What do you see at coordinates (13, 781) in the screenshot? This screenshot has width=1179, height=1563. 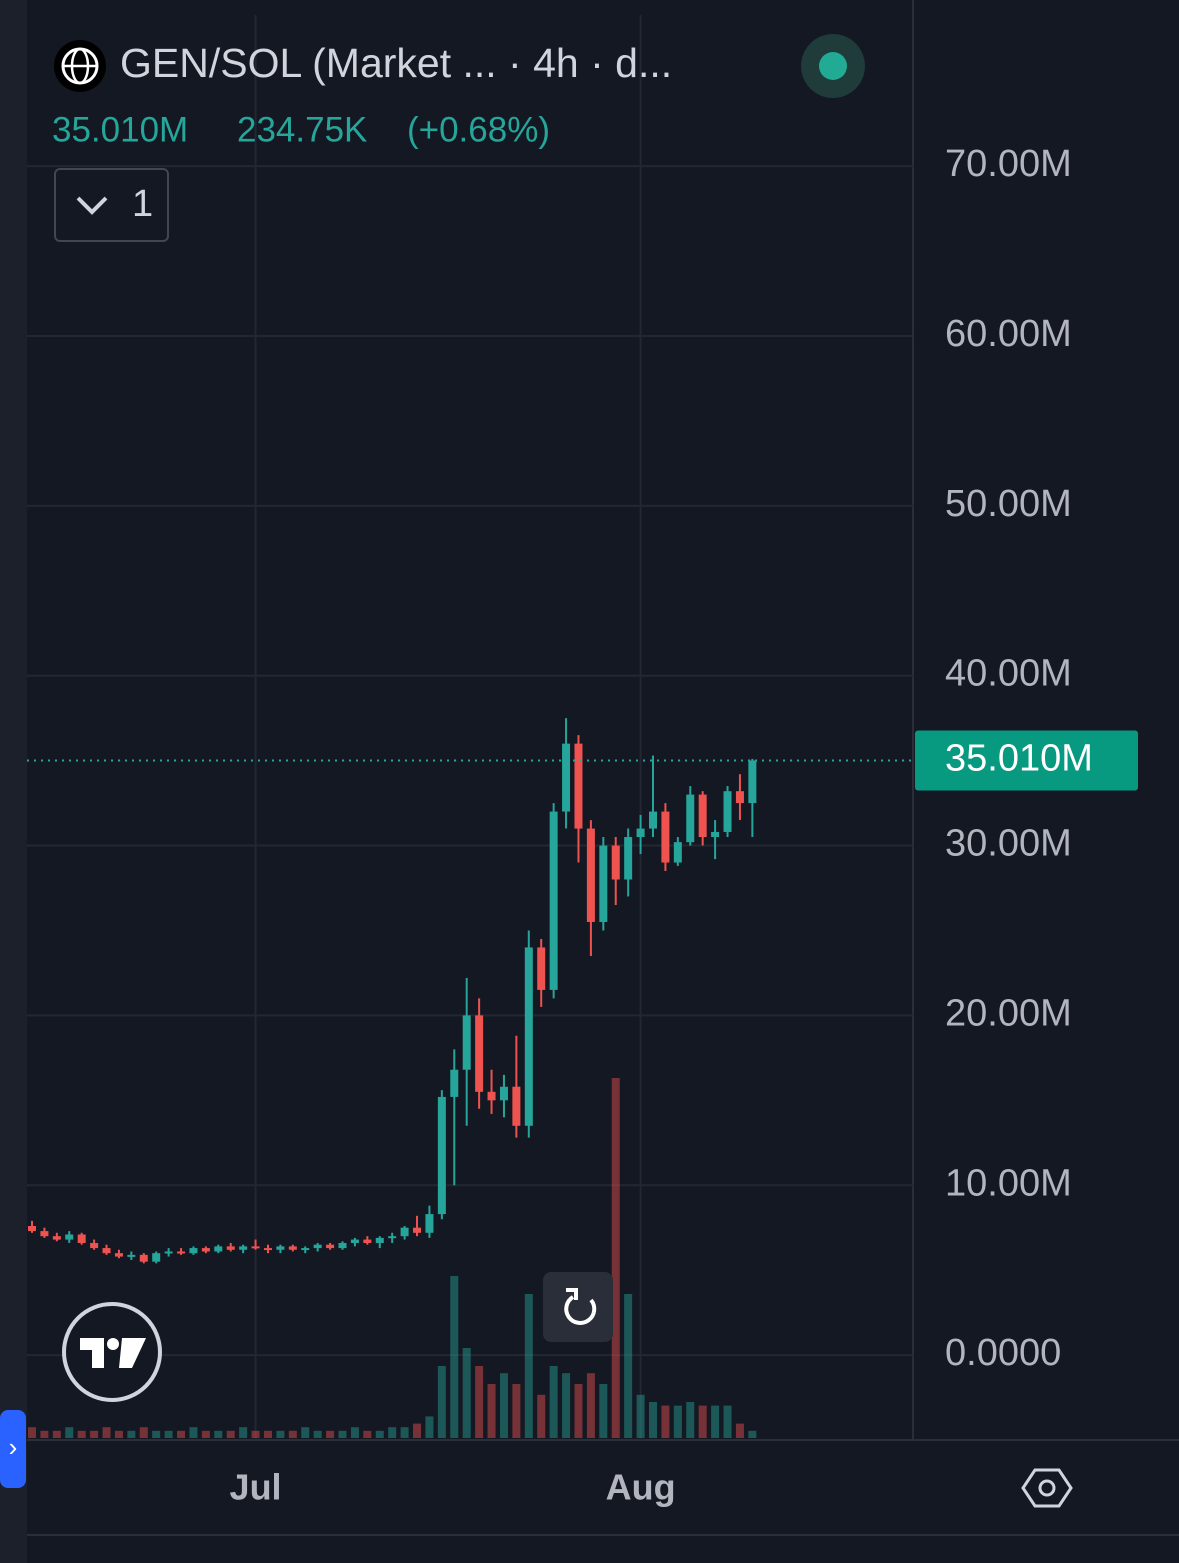 I see `left-gutter` at bounding box center [13, 781].